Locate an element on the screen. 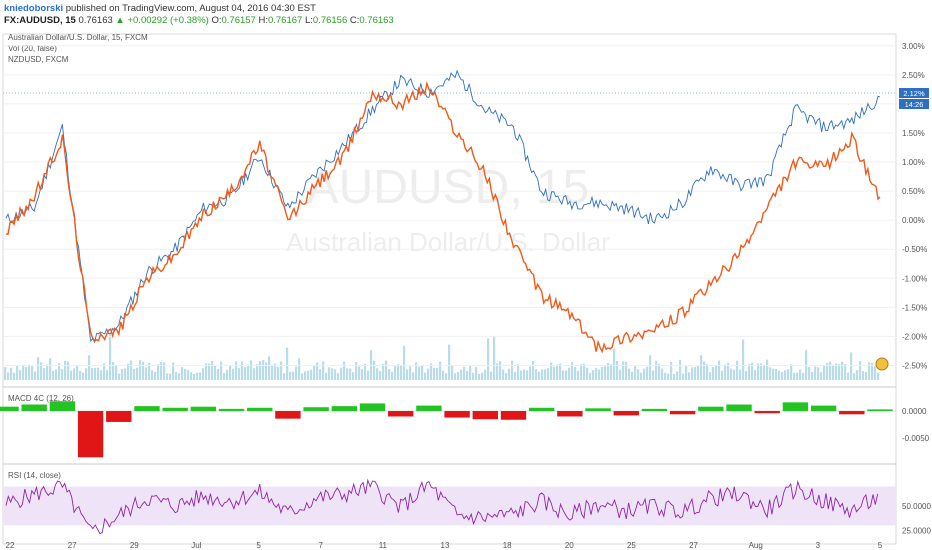 The width and height of the screenshot is (932, 550). time-tick-label: 29 is located at coordinates (134, 545).